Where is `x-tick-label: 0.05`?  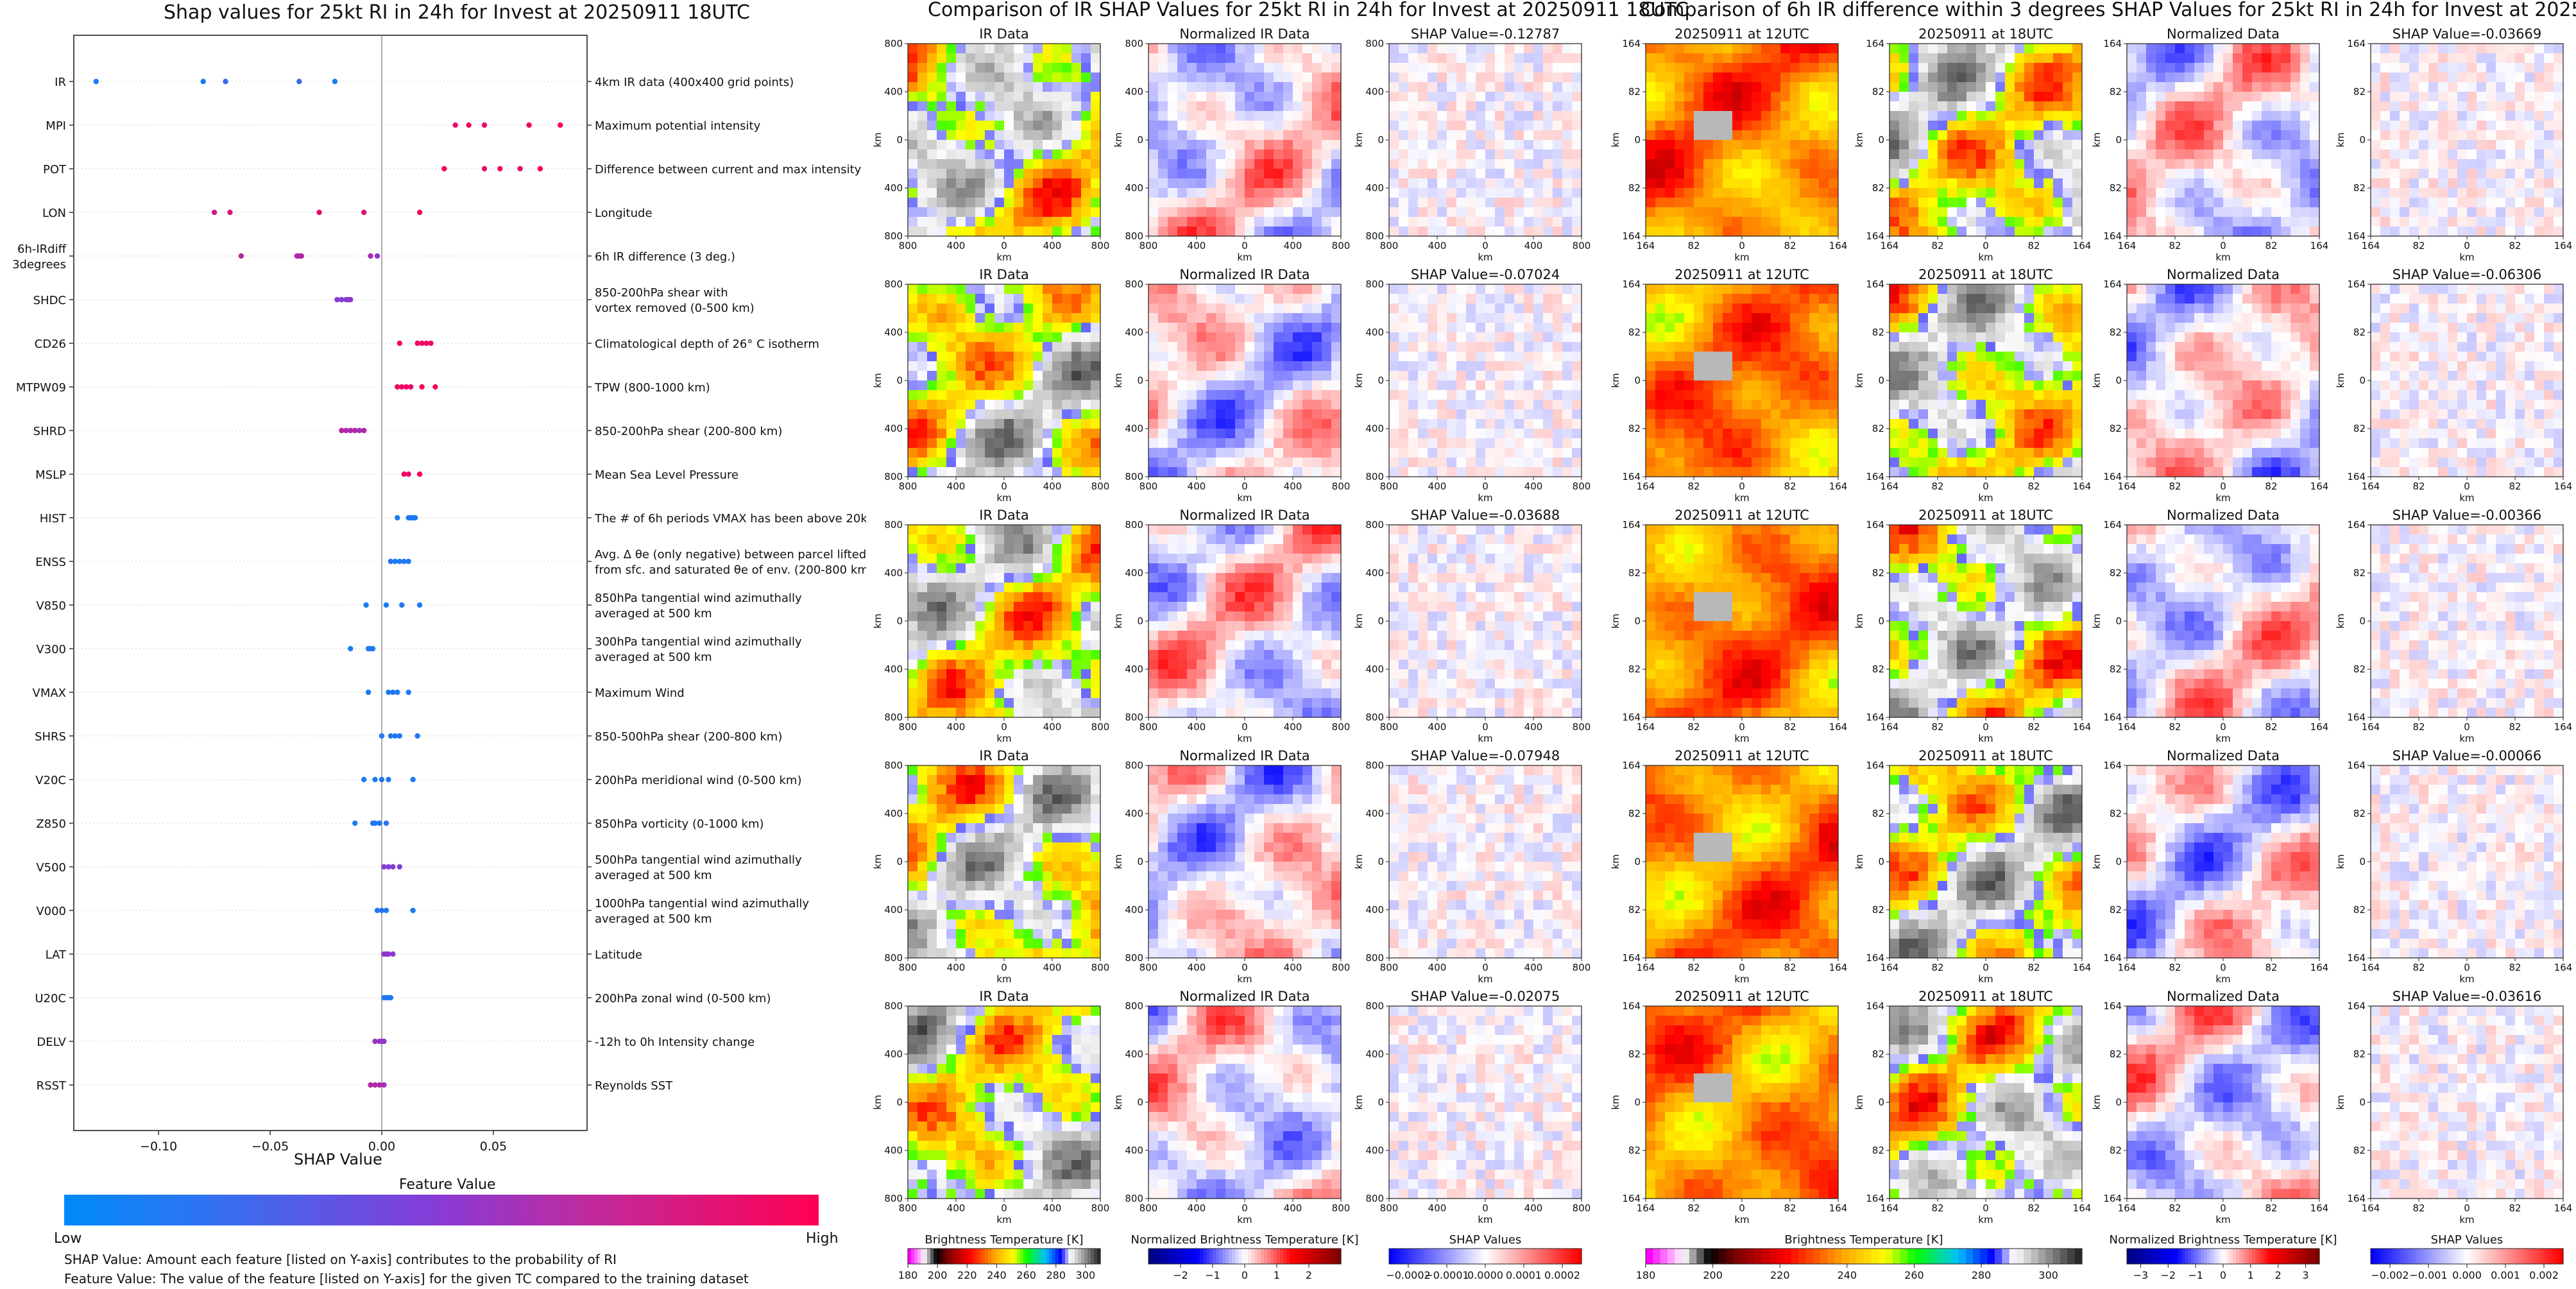 x-tick-label: 0.05 is located at coordinates (494, 1147).